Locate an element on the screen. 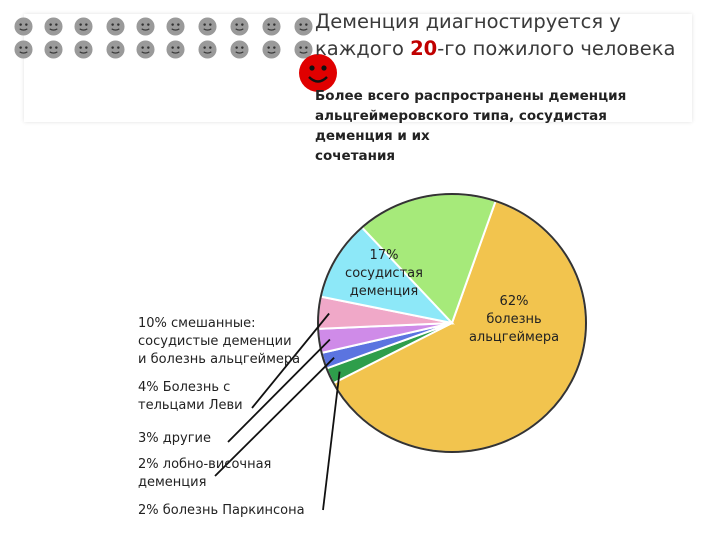 This screenshot has width=720, height=540. subtitle-line-4: сочетания is located at coordinates (355, 156).